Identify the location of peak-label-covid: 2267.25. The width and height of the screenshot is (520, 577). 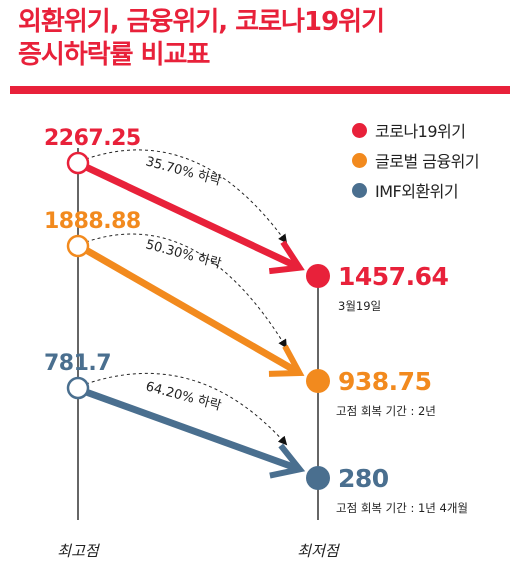
(92, 138).